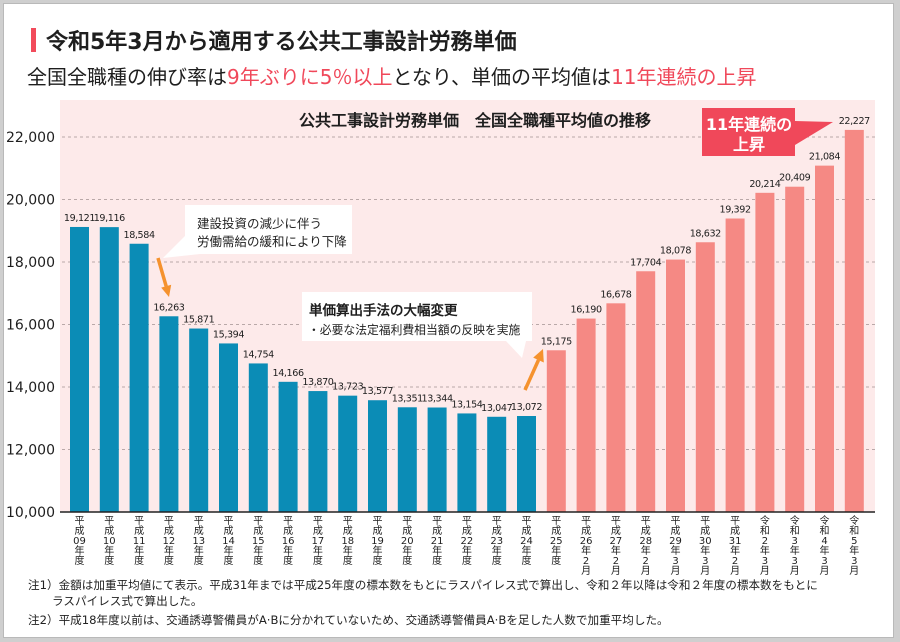 This screenshot has width=900, height=642. Describe the element at coordinates (795, 545) in the screenshot. I see `x-tick-label: 令和 3 年 3 月` at that location.